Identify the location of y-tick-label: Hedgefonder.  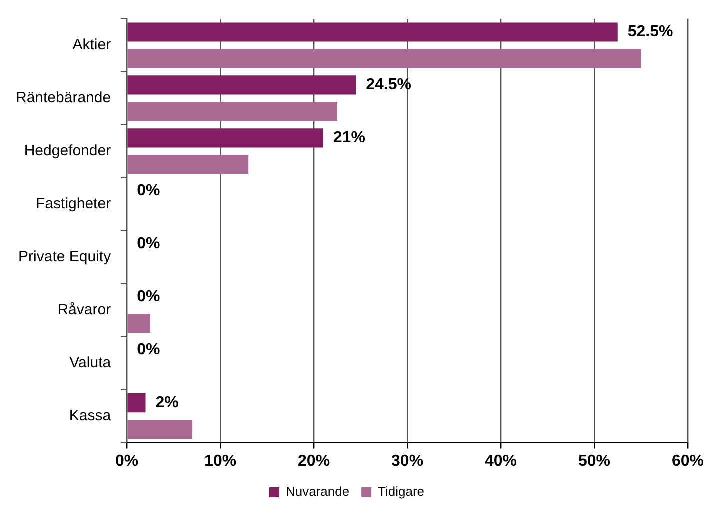
(68, 151).